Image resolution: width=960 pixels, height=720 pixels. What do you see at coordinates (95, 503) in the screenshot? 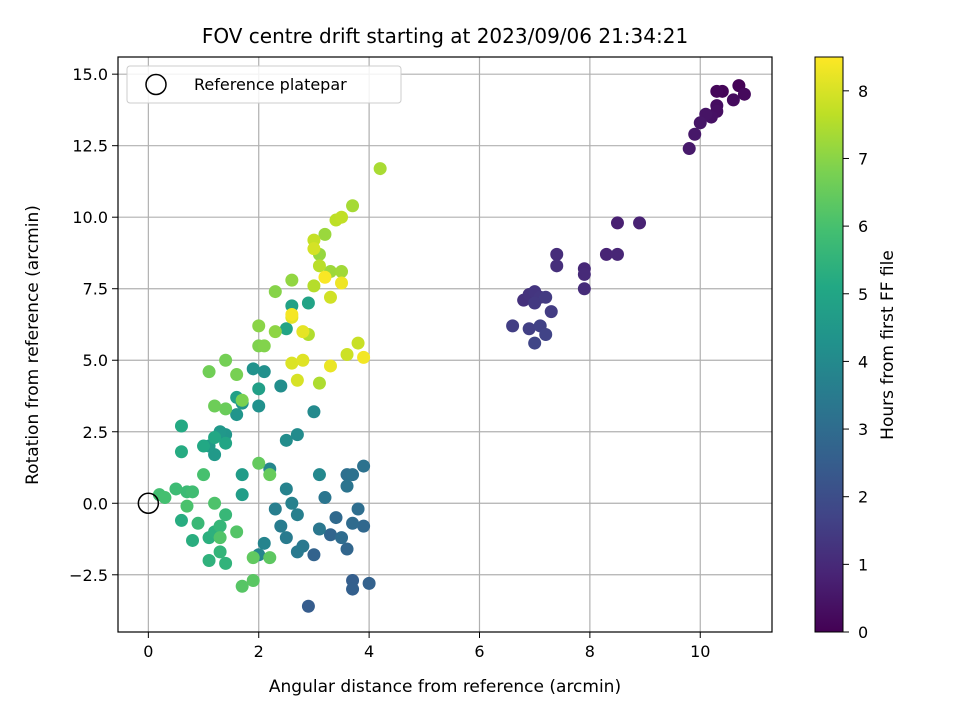
I see `y-tick-label: 0.0` at bounding box center [95, 503].